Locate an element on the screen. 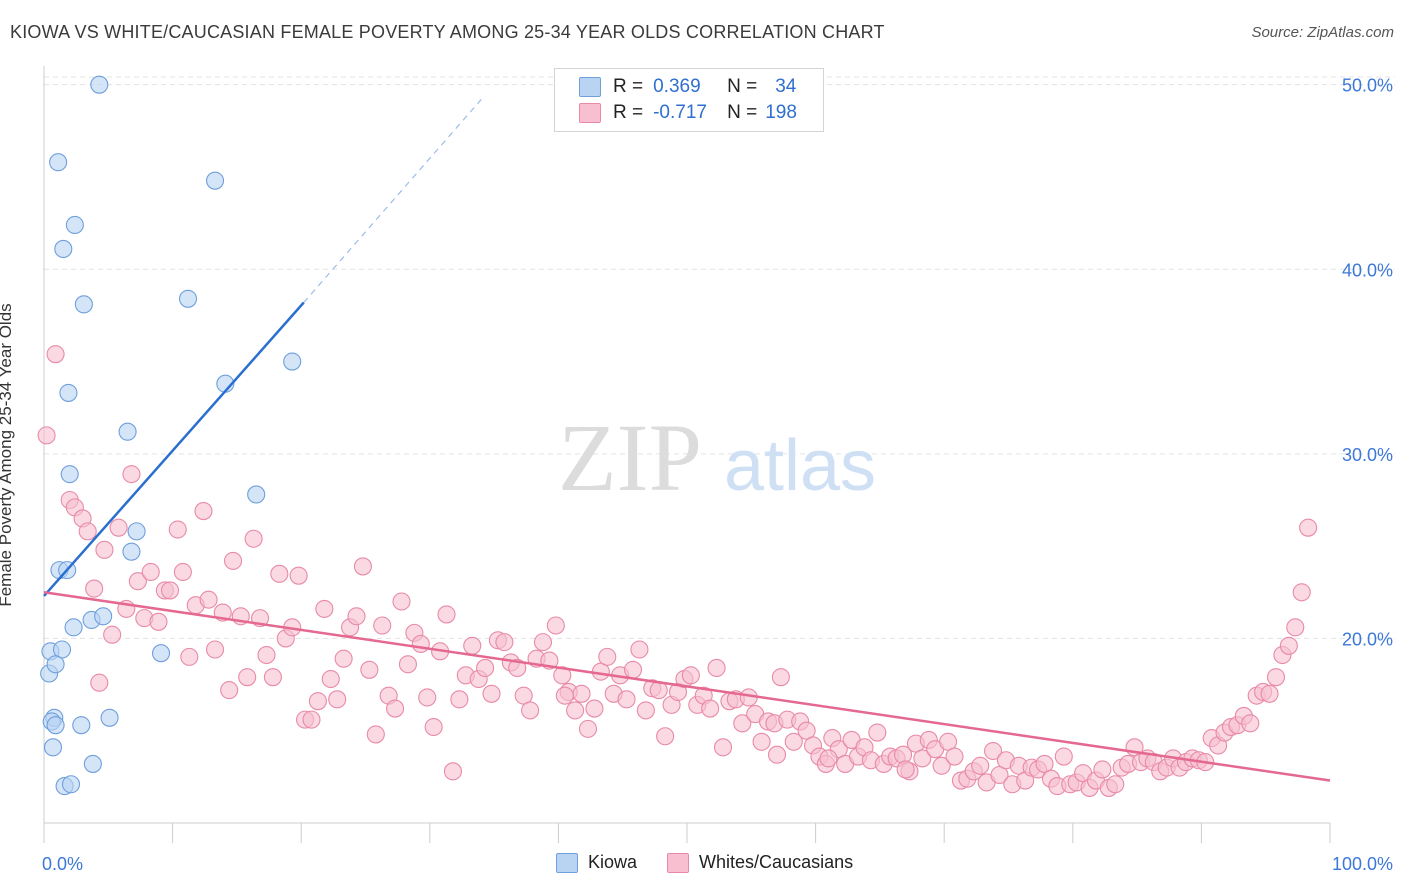  watermark: ZIP atlas is located at coordinates (717, 457).